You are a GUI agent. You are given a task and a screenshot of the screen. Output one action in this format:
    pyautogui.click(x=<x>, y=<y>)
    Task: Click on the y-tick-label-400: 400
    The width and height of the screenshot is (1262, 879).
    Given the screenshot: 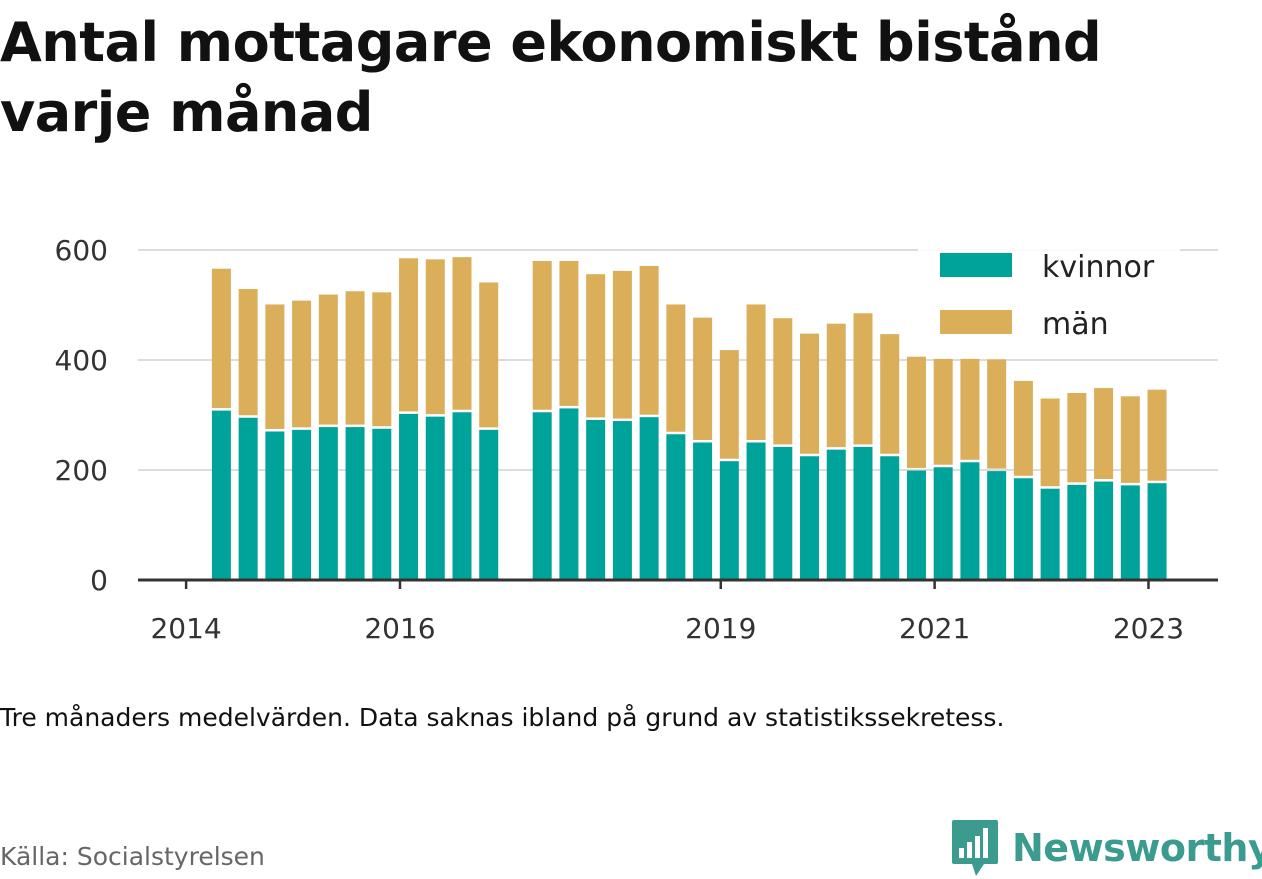 What is the action you would take?
    pyautogui.click(x=81, y=360)
    